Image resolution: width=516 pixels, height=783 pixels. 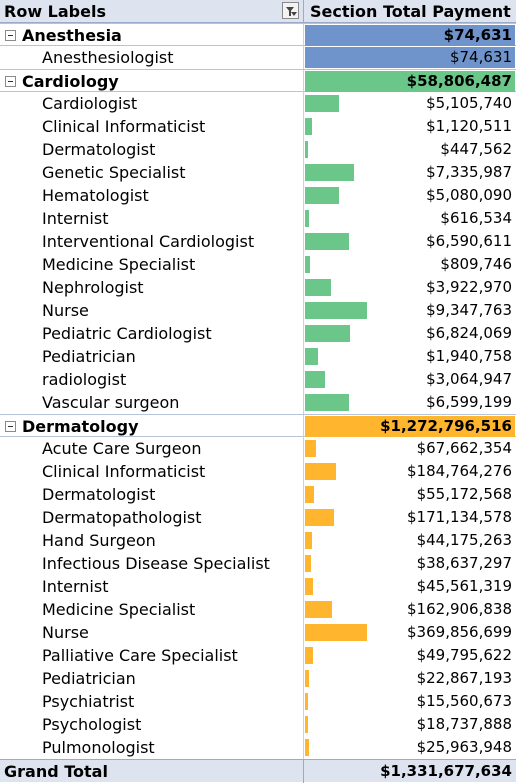 What do you see at coordinates (258, 747) in the screenshot?
I see `item-row: Pulmonologist $25,963,948` at bounding box center [258, 747].